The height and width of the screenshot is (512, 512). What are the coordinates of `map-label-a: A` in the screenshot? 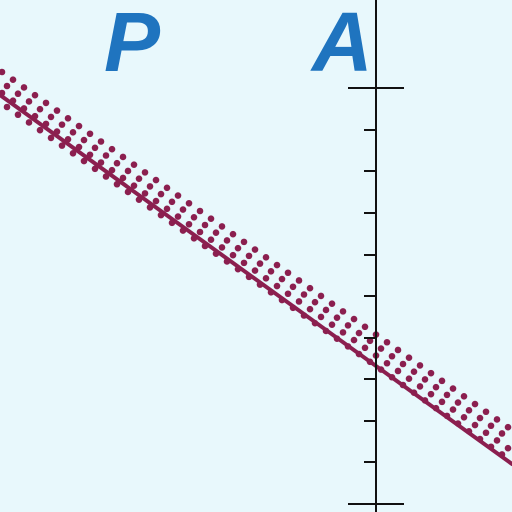 It's located at (342, 44).